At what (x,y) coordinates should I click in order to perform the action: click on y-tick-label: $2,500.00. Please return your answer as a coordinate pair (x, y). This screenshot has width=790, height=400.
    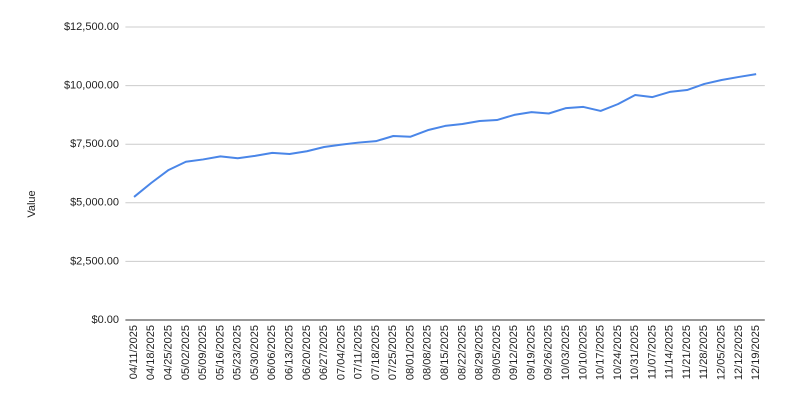
    Looking at the image, I should click on (94, 261).